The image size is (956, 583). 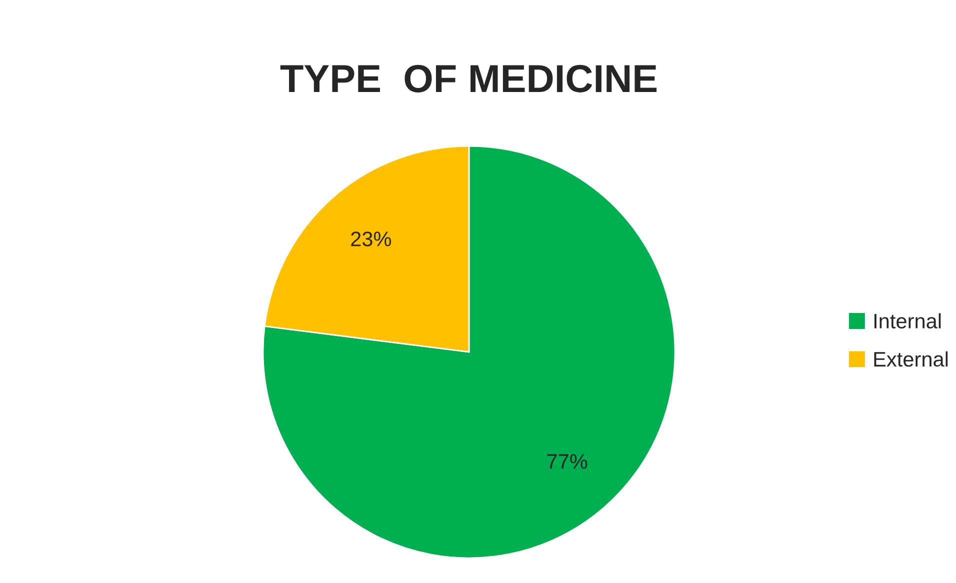 I want to click on chart-title: TYPE OF MEDICINE, so click(x=468, y=78).